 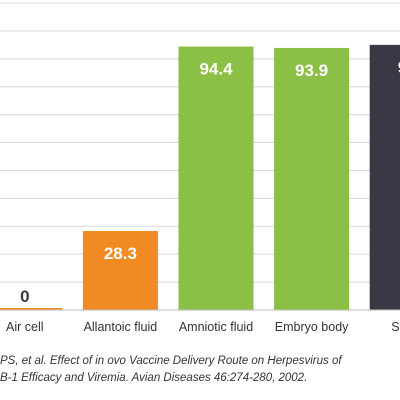 I want to click on category-label: Embryo body, so click(x=312, y=327).